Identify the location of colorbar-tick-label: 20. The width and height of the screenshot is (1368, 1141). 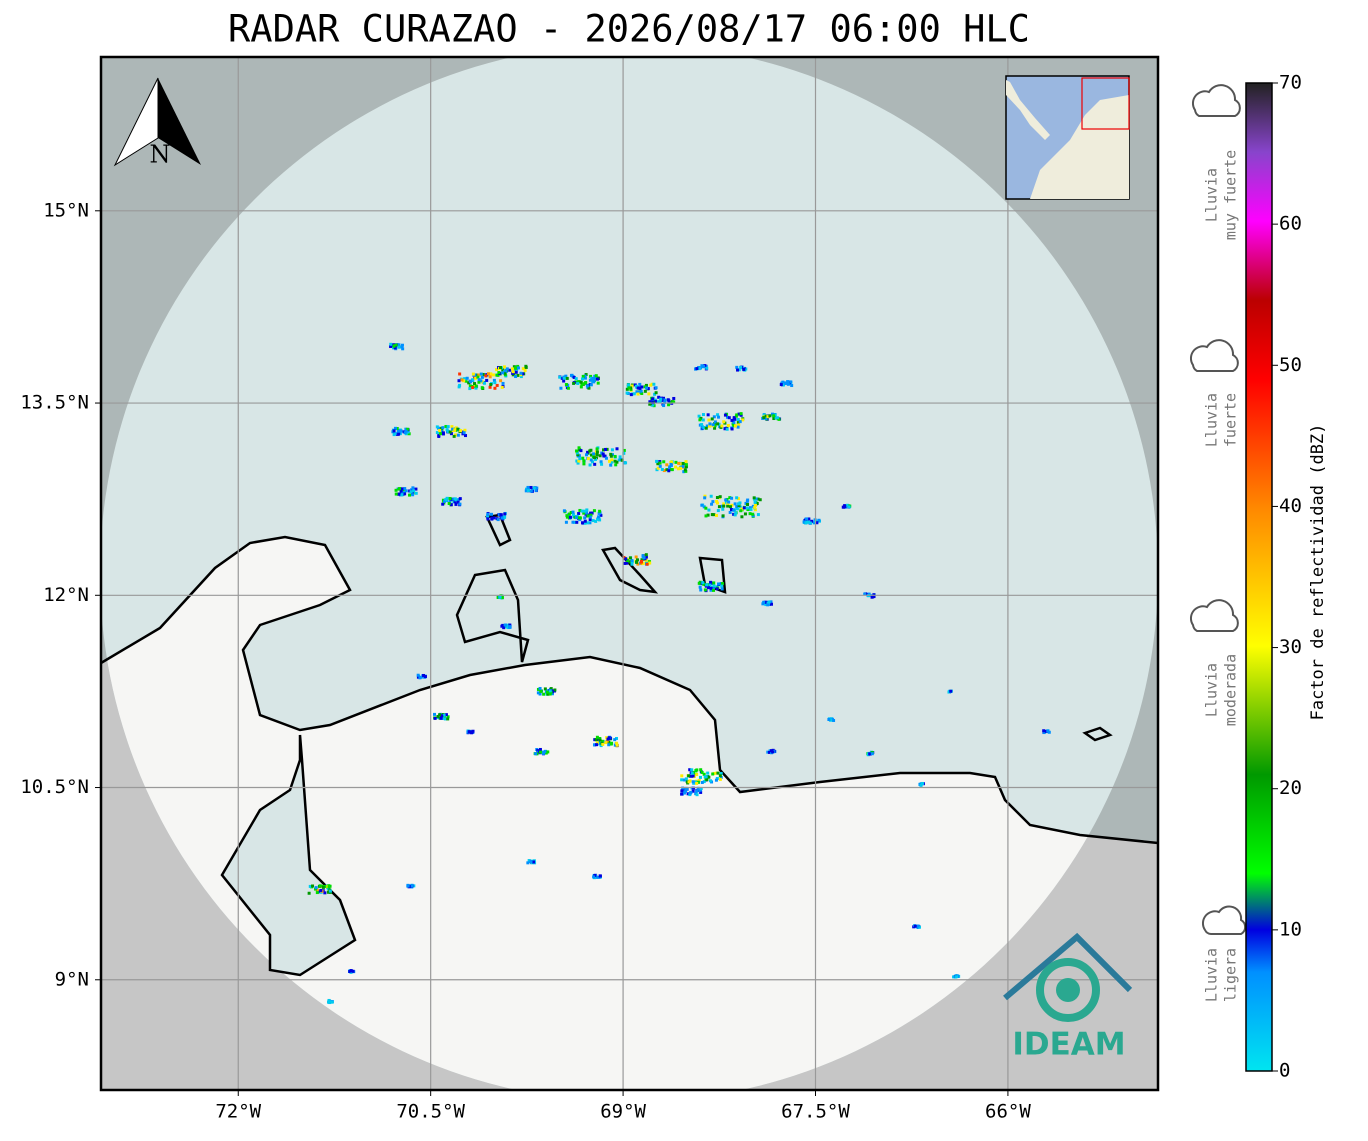
(1290, 788).